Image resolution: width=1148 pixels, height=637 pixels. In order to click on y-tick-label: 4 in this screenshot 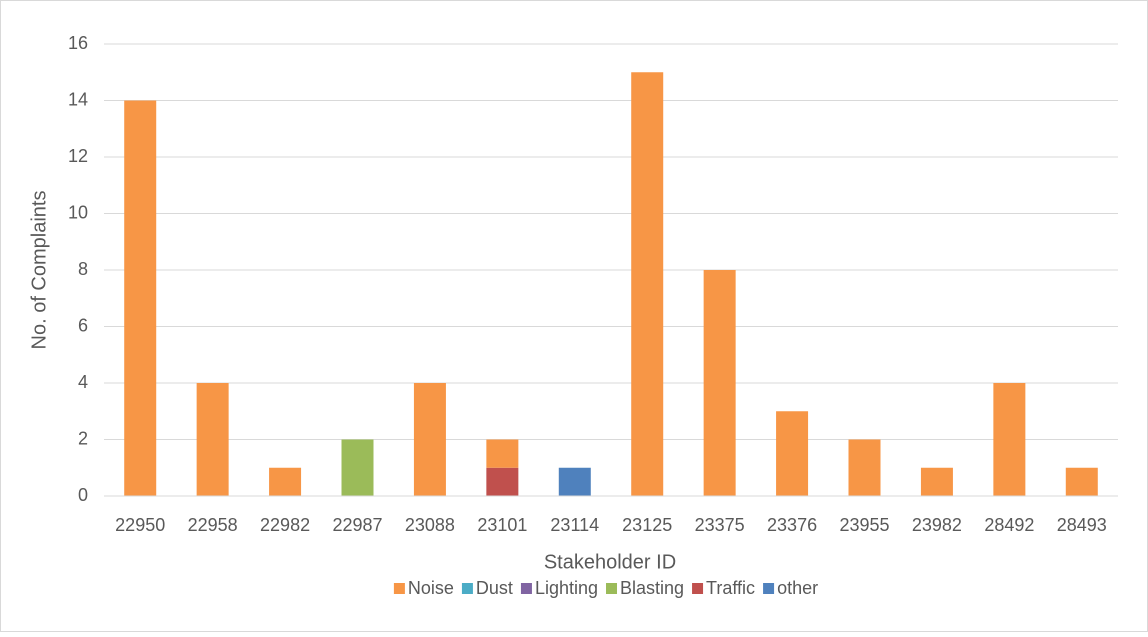, I will do `click(83, 382)`.